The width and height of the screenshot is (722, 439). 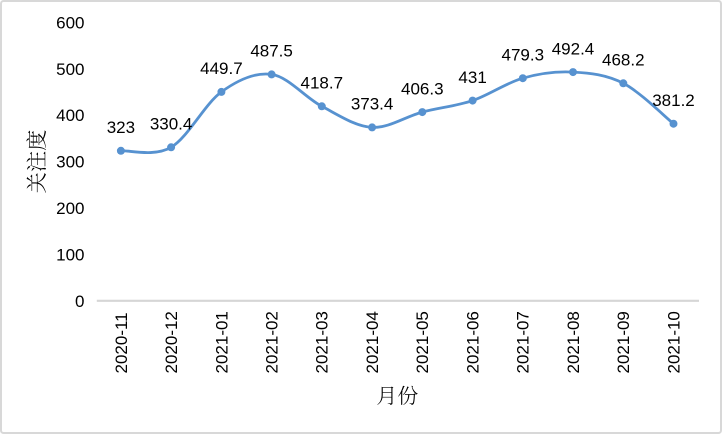 What do you see at coordinates (422, 342) in the screenshot?
I see `svg-text: 2021-05` at bounding box center [422, 342].